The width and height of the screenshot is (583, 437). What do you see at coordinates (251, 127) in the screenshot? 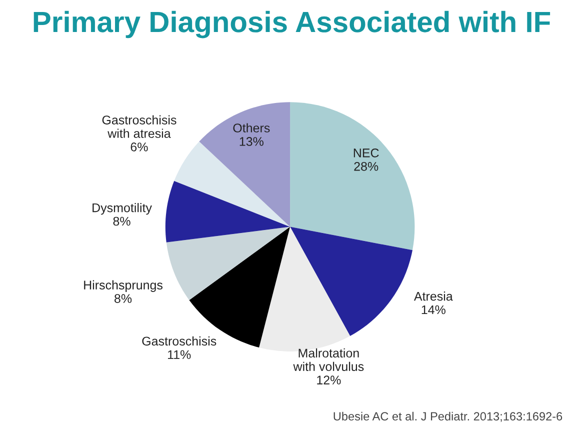
I see `slice-label: Others` at bounding box center [251, 127].